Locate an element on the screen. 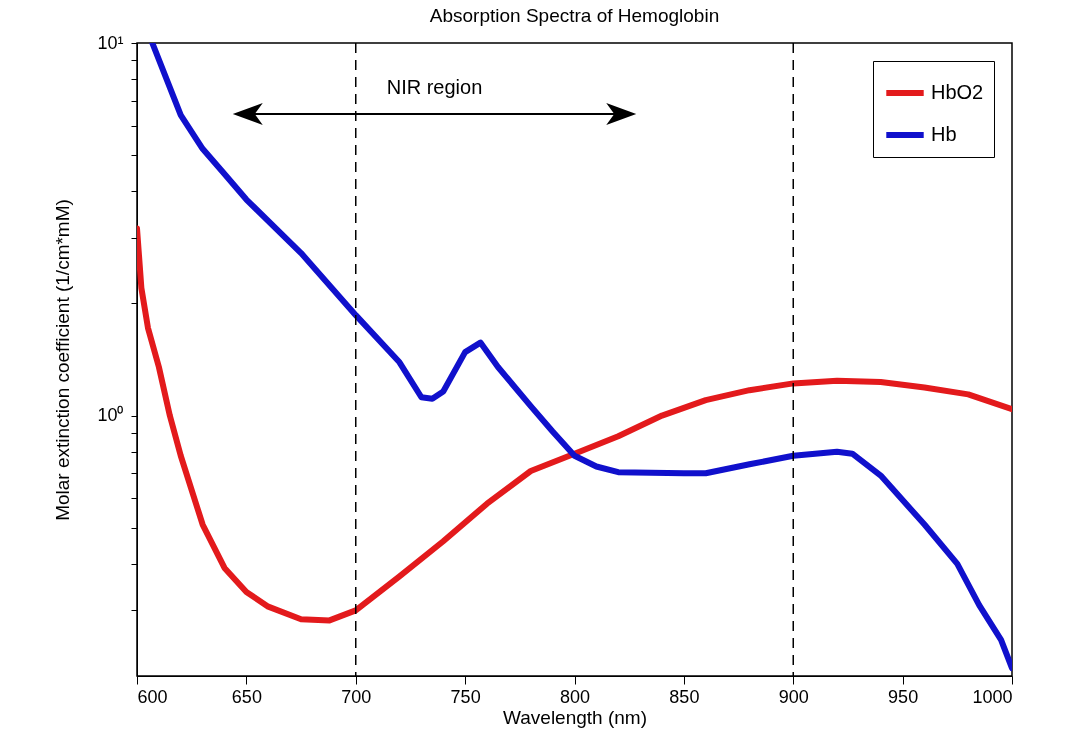  legend-label: Hb is located at coordinates (944, 134).